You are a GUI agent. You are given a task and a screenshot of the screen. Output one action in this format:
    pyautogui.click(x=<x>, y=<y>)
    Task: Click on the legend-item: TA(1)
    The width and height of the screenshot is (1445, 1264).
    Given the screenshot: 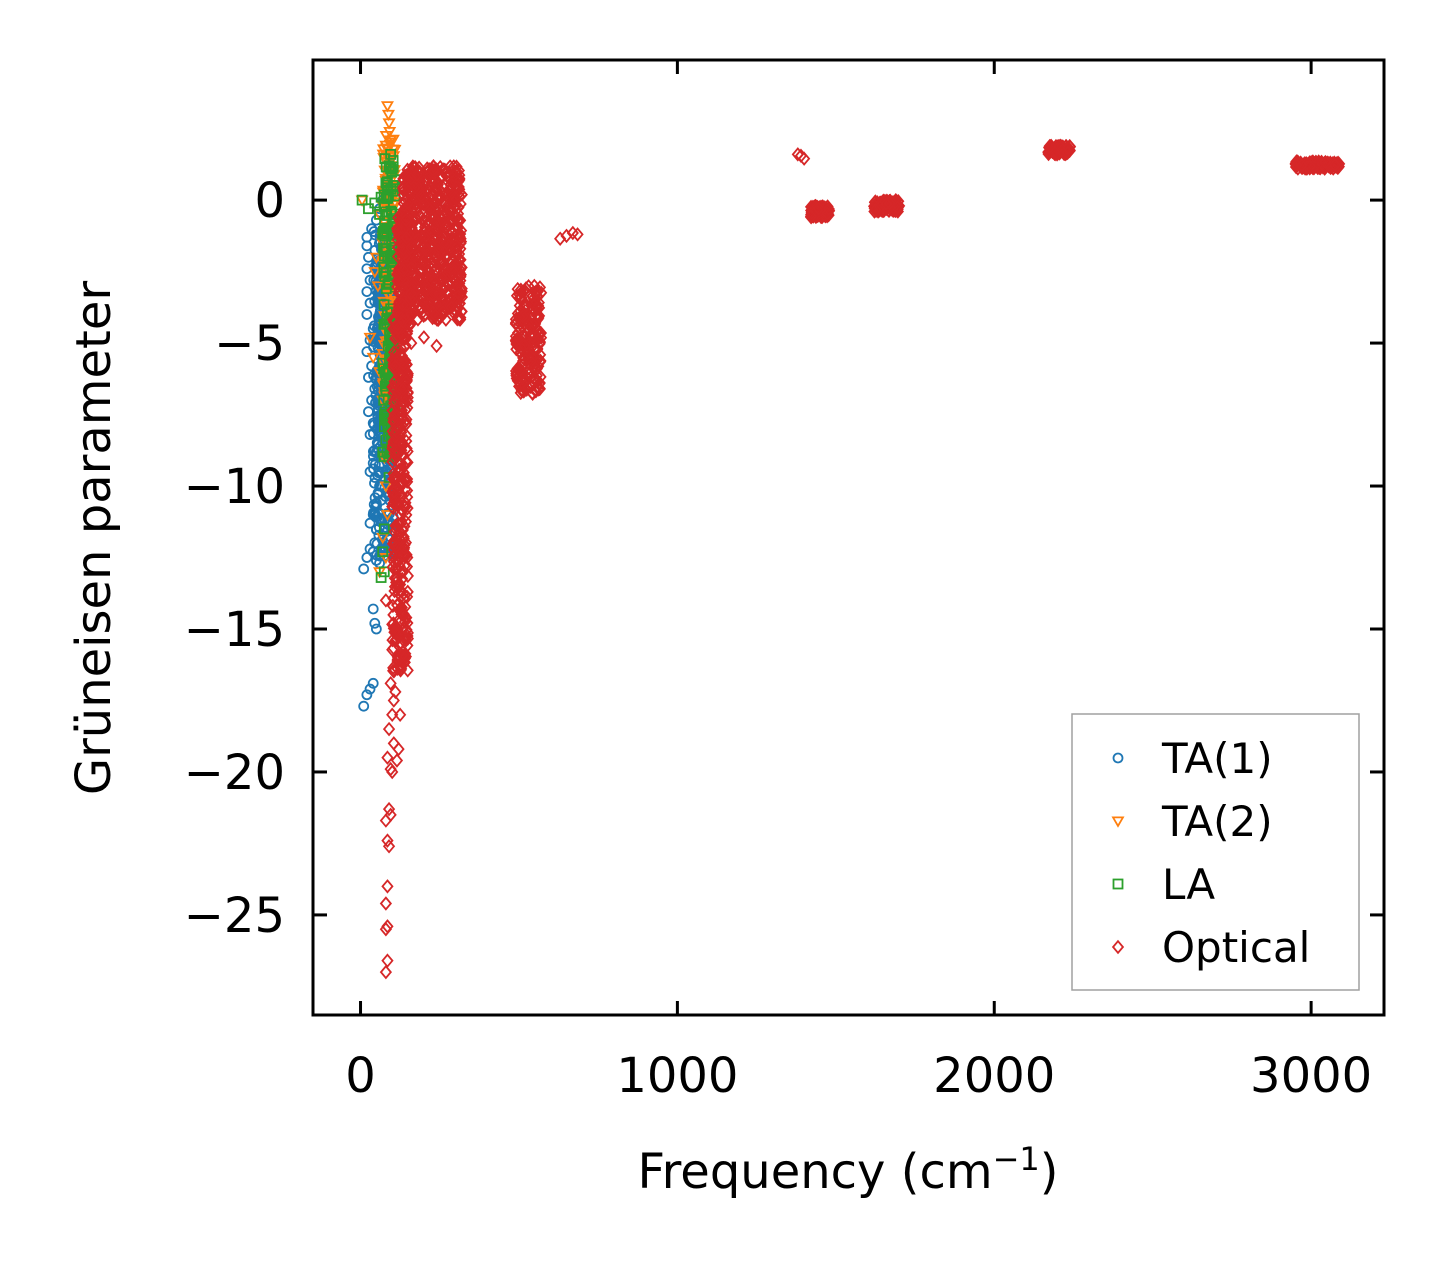 What is the action you would take?
    pyautogui.click(x=1192, y=758)
    